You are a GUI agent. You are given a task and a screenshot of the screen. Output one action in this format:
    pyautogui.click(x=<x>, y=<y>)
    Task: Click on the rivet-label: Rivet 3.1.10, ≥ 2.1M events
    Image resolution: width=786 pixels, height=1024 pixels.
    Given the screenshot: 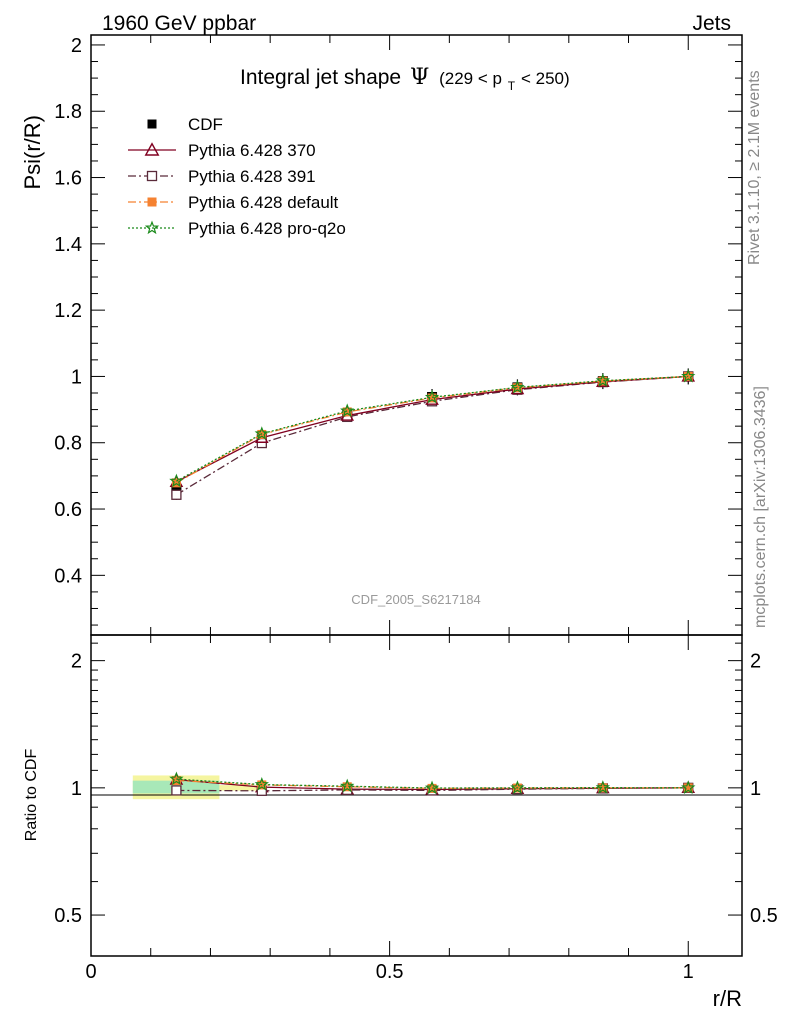 What is the action you would take?
    pyautogui.click(x=754, y=167)
    